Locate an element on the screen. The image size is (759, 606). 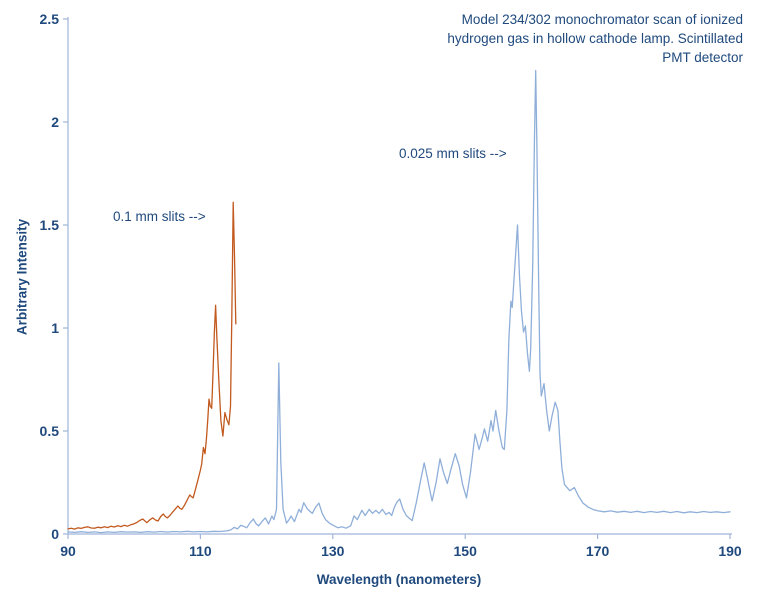
annotation-0.025mm-slits: 0.025 mm slits --> is located at coordinates (453, 153).